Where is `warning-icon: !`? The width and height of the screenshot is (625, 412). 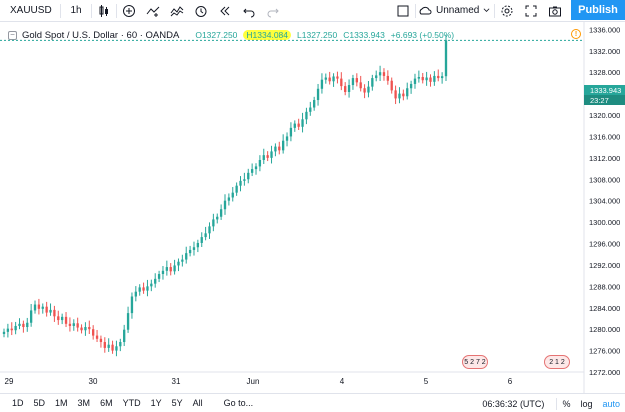 warning-icon: ! is located at coordinates (576, 34).